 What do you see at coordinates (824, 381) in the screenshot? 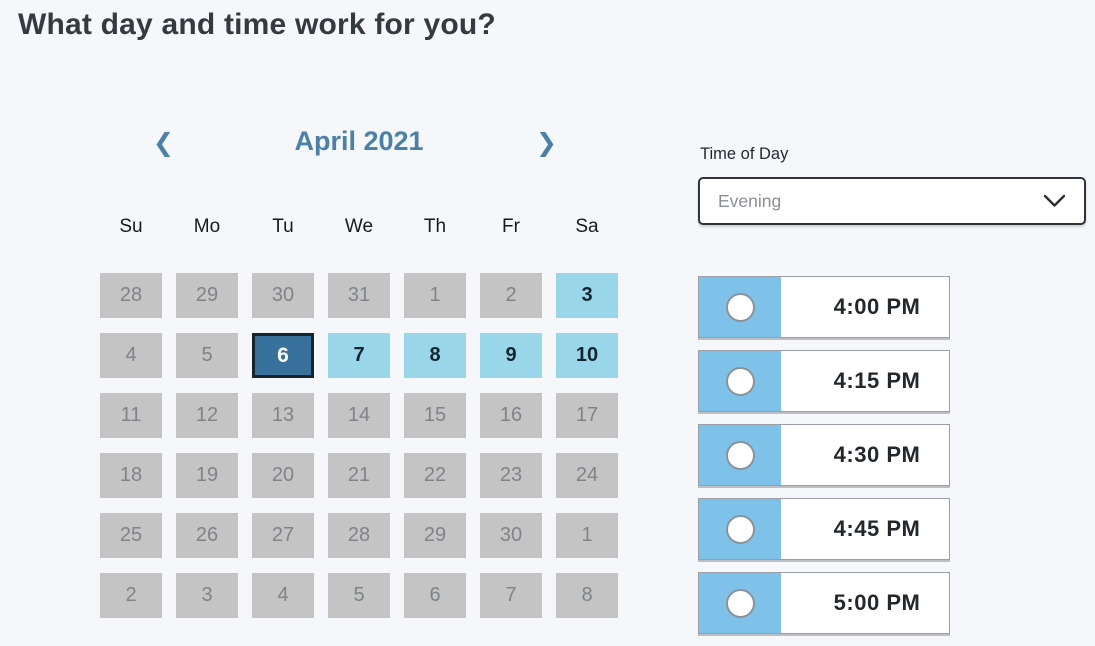
I see `time-slot: 4:15 PM` at bounding box center [824, 381].